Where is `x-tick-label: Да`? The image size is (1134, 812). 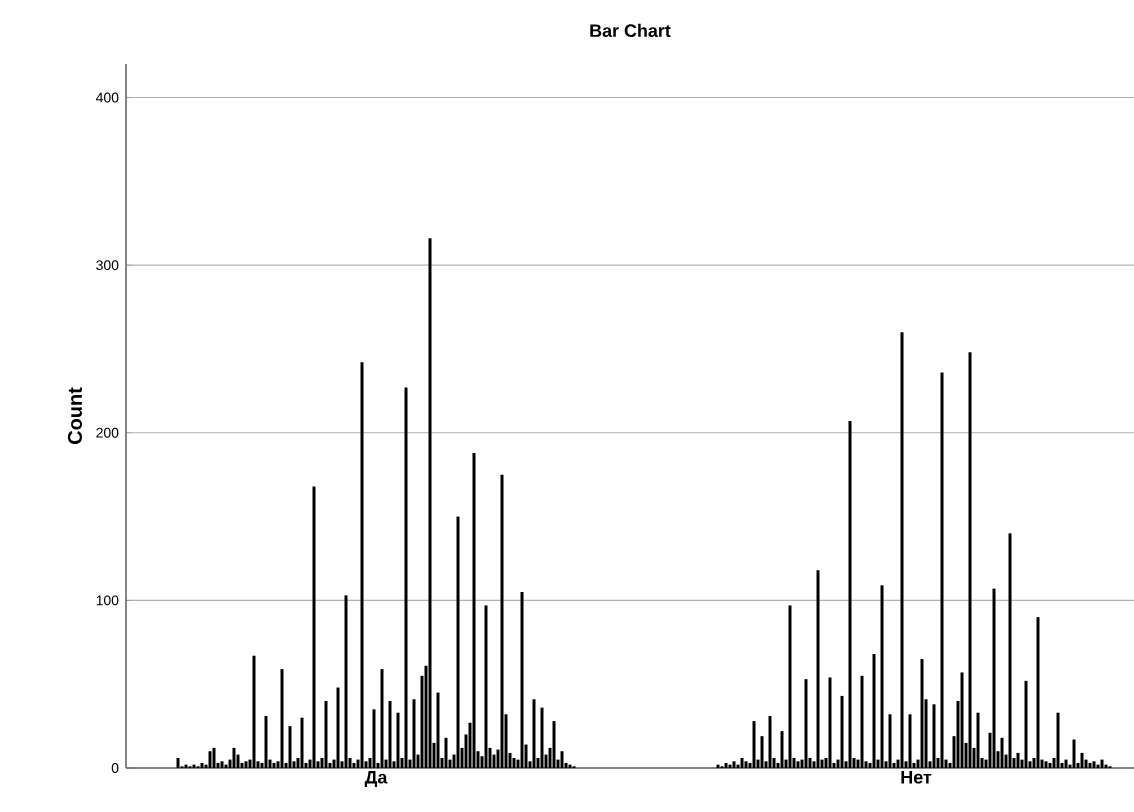 x-tick-label: Да is located at coordinates (376, 779).